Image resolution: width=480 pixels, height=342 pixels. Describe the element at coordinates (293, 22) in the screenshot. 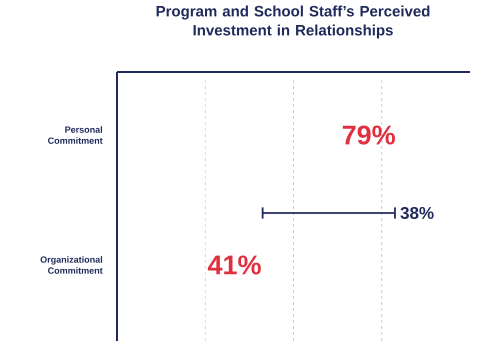

I see `text: Program and School Staff’s Perceived Investment in Relationships` at that location.